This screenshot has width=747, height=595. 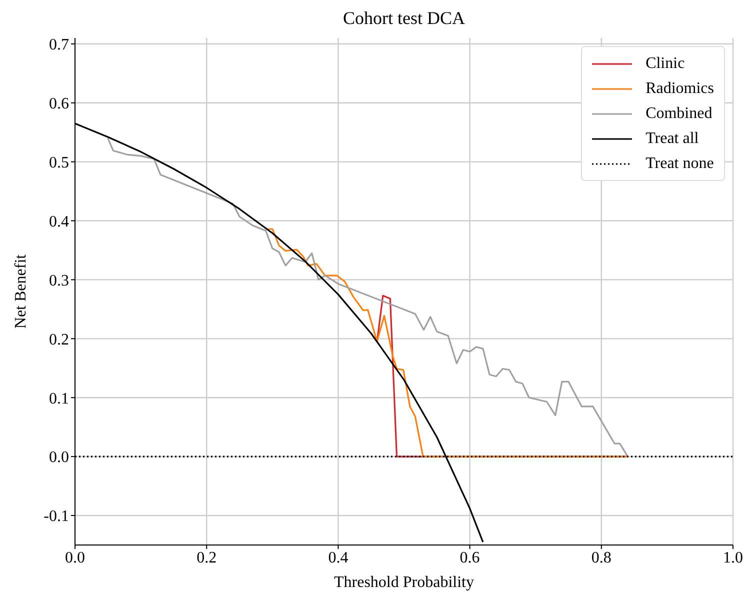 What do you see at coordinates (59, 281) in the screenshot?
I see `y-tick-label: 0.3` at bounding box center [59, 281].